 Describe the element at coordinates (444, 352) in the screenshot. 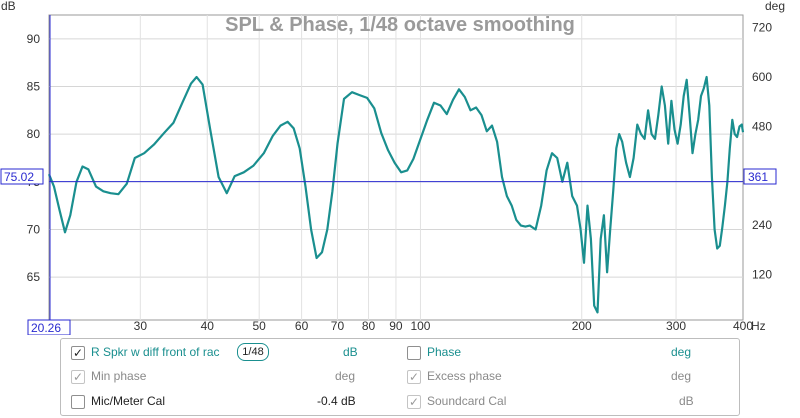

I see `phase-label: Phase` at that location.